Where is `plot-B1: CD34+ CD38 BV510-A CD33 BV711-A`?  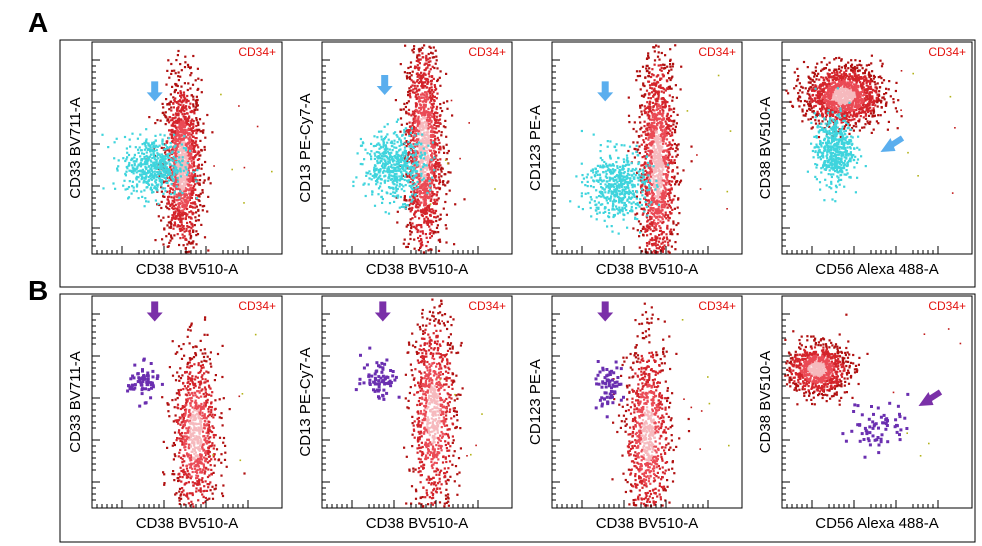 plot-B1: CD34+ CD38 BV510-A CD33 BV711-A is located at coordinates (175, 413).